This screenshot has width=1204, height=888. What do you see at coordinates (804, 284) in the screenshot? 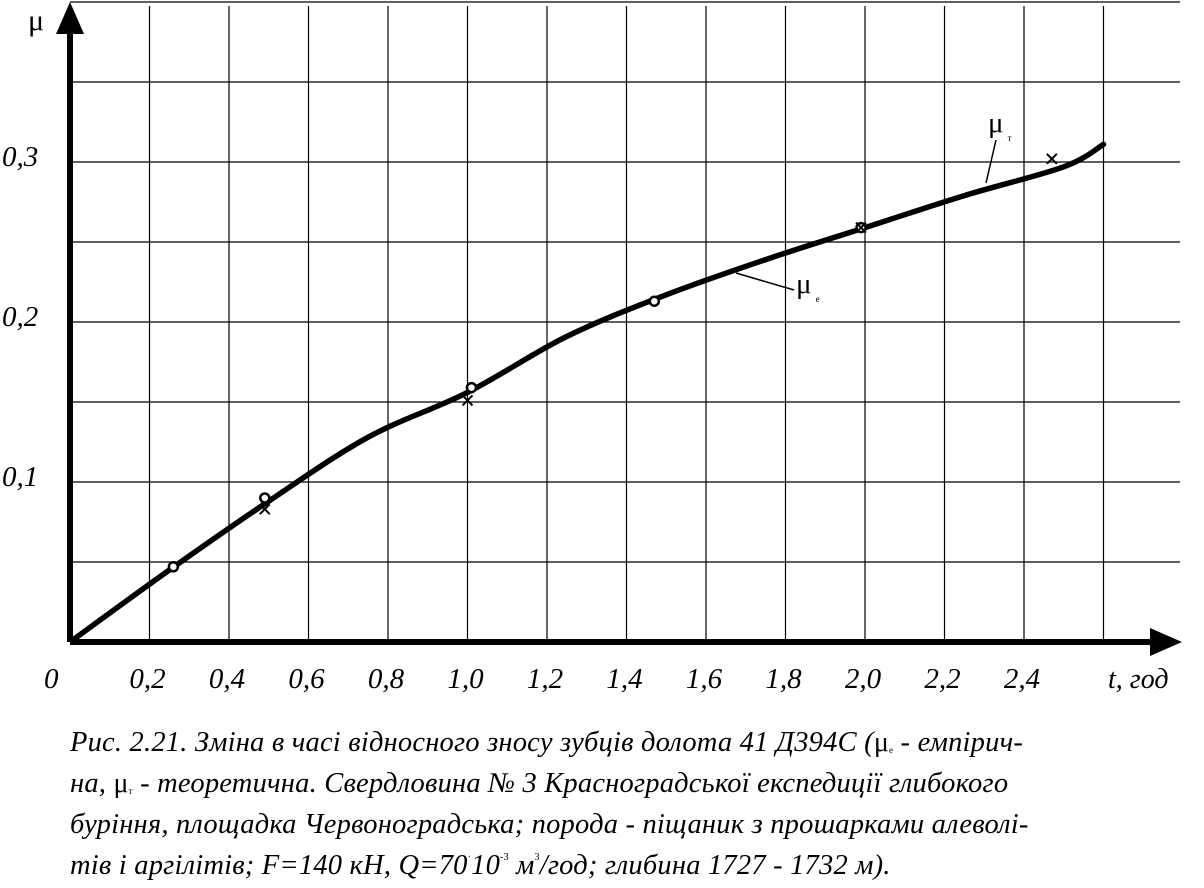
I see `legend-label-mu-e-base: μ` at bounding box center [804, 284].